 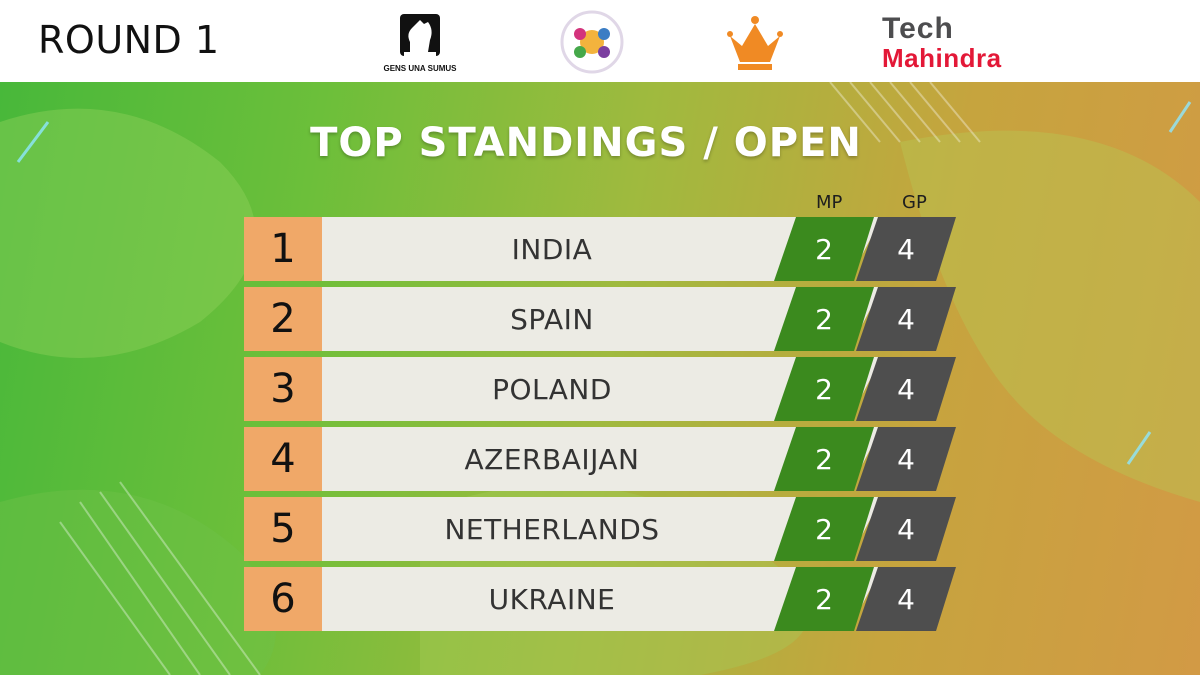 What do you see at coordinates (552, 249) in the screenshot?
I see `team-name: INDIA` at bounding box center [552, 249].